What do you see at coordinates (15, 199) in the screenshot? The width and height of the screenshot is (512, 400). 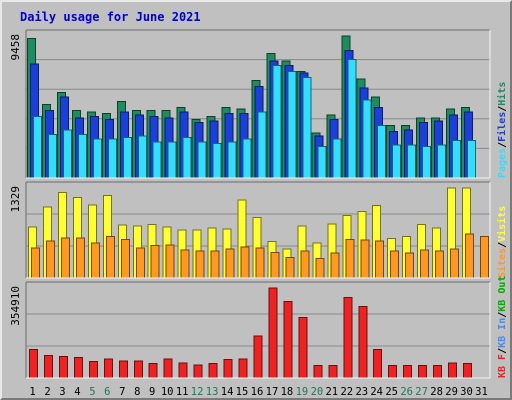 I see `max-value-label: 1329` at bounding box center [15, 199].